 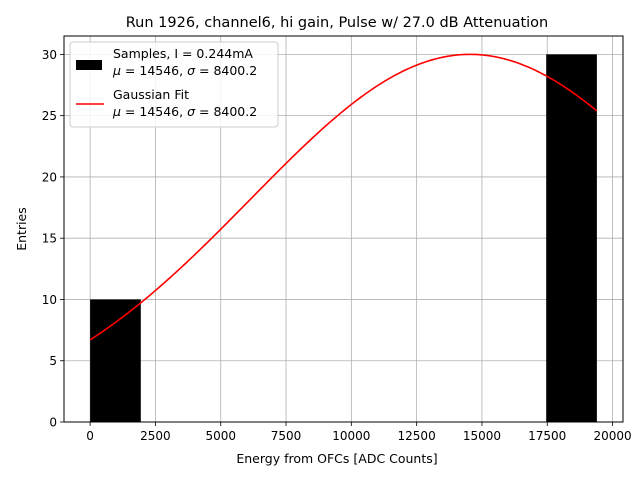 I want to click on y-tick-label: 0, so click(x=53, y=423).